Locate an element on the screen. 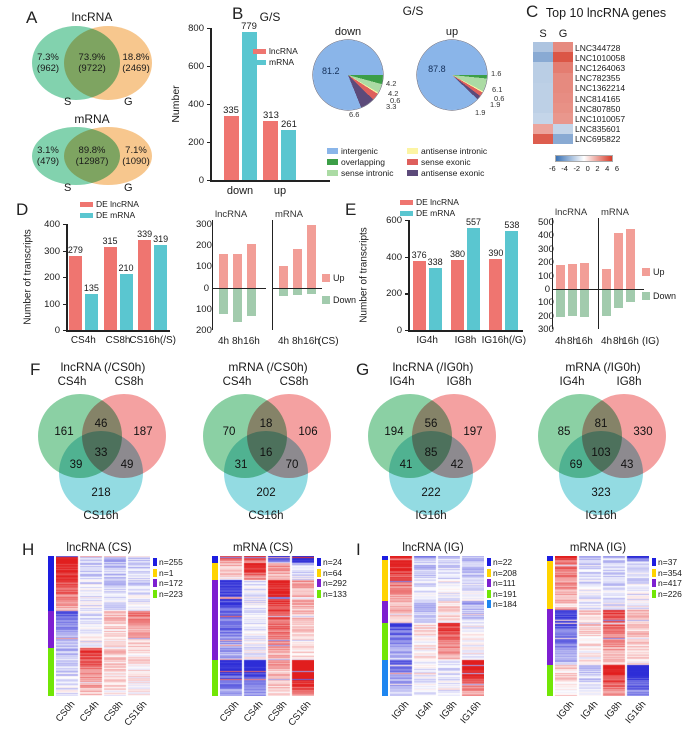 The width and height of the screenshot is (700, 751). panel-label-d: D is located at coordinates (22, 209).